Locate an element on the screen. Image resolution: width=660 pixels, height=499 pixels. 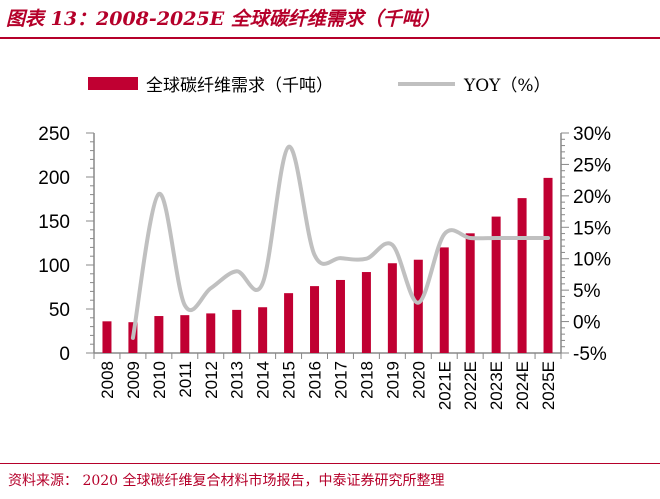
left-tick-label: 250 is located at coordinates (54, 134).